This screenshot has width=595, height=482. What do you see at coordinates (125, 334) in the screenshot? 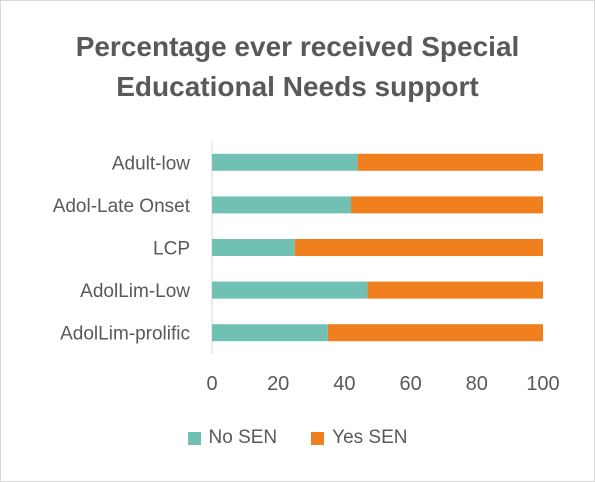
I see `y-category-label: AdolLim-prolific` at bounding box center [125, 334].